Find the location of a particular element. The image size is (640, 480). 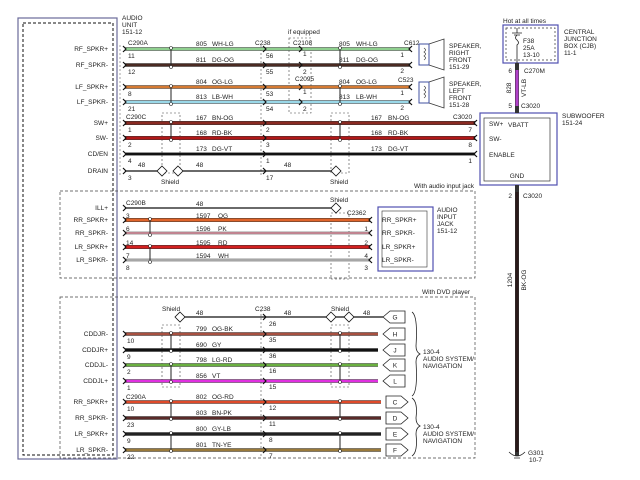

tag-letter: K is located at coordinates (395, 366).